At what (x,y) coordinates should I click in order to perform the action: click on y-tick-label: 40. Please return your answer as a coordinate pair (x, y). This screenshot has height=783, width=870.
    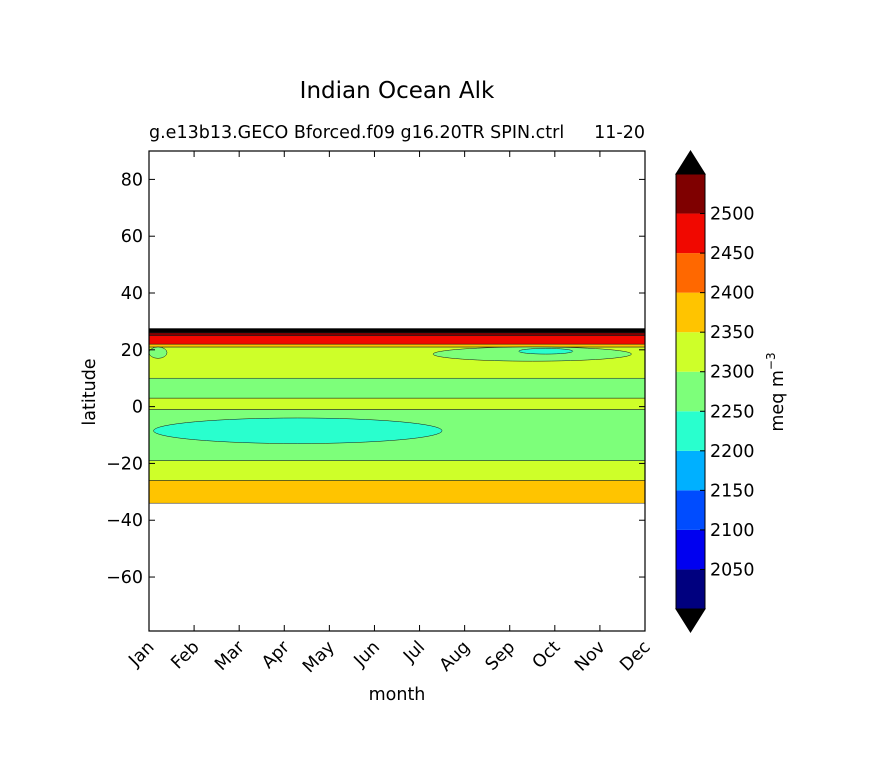
    Looking at the image, I should click on (132, 294).